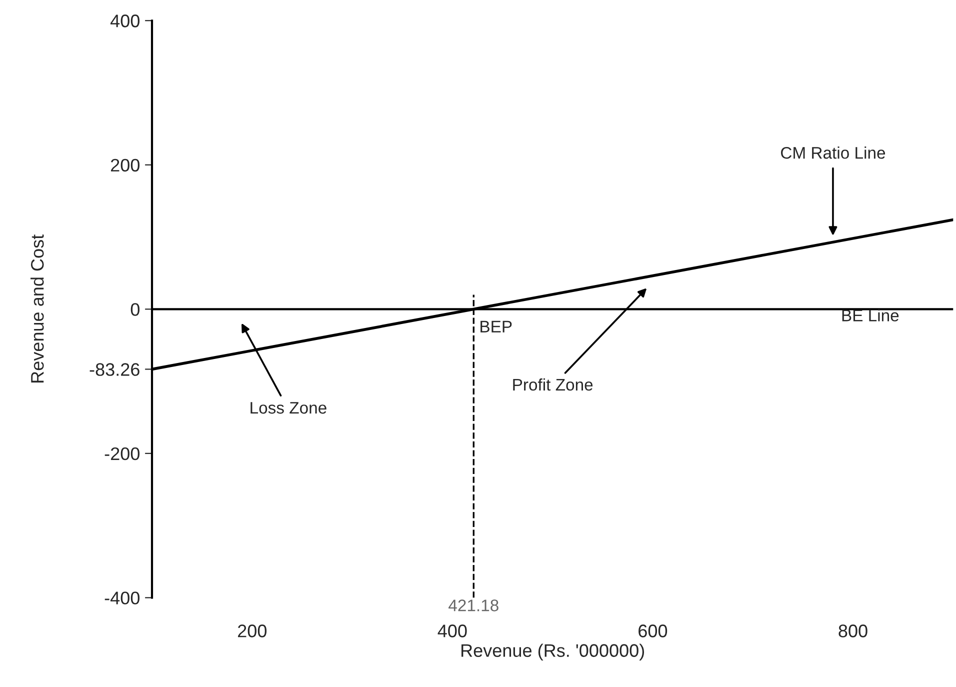 This screenshot has width=956, height=687. Describe the element at coordinates (653, 631) in the screenshot. I see `x-tick-label: 600` at that location.